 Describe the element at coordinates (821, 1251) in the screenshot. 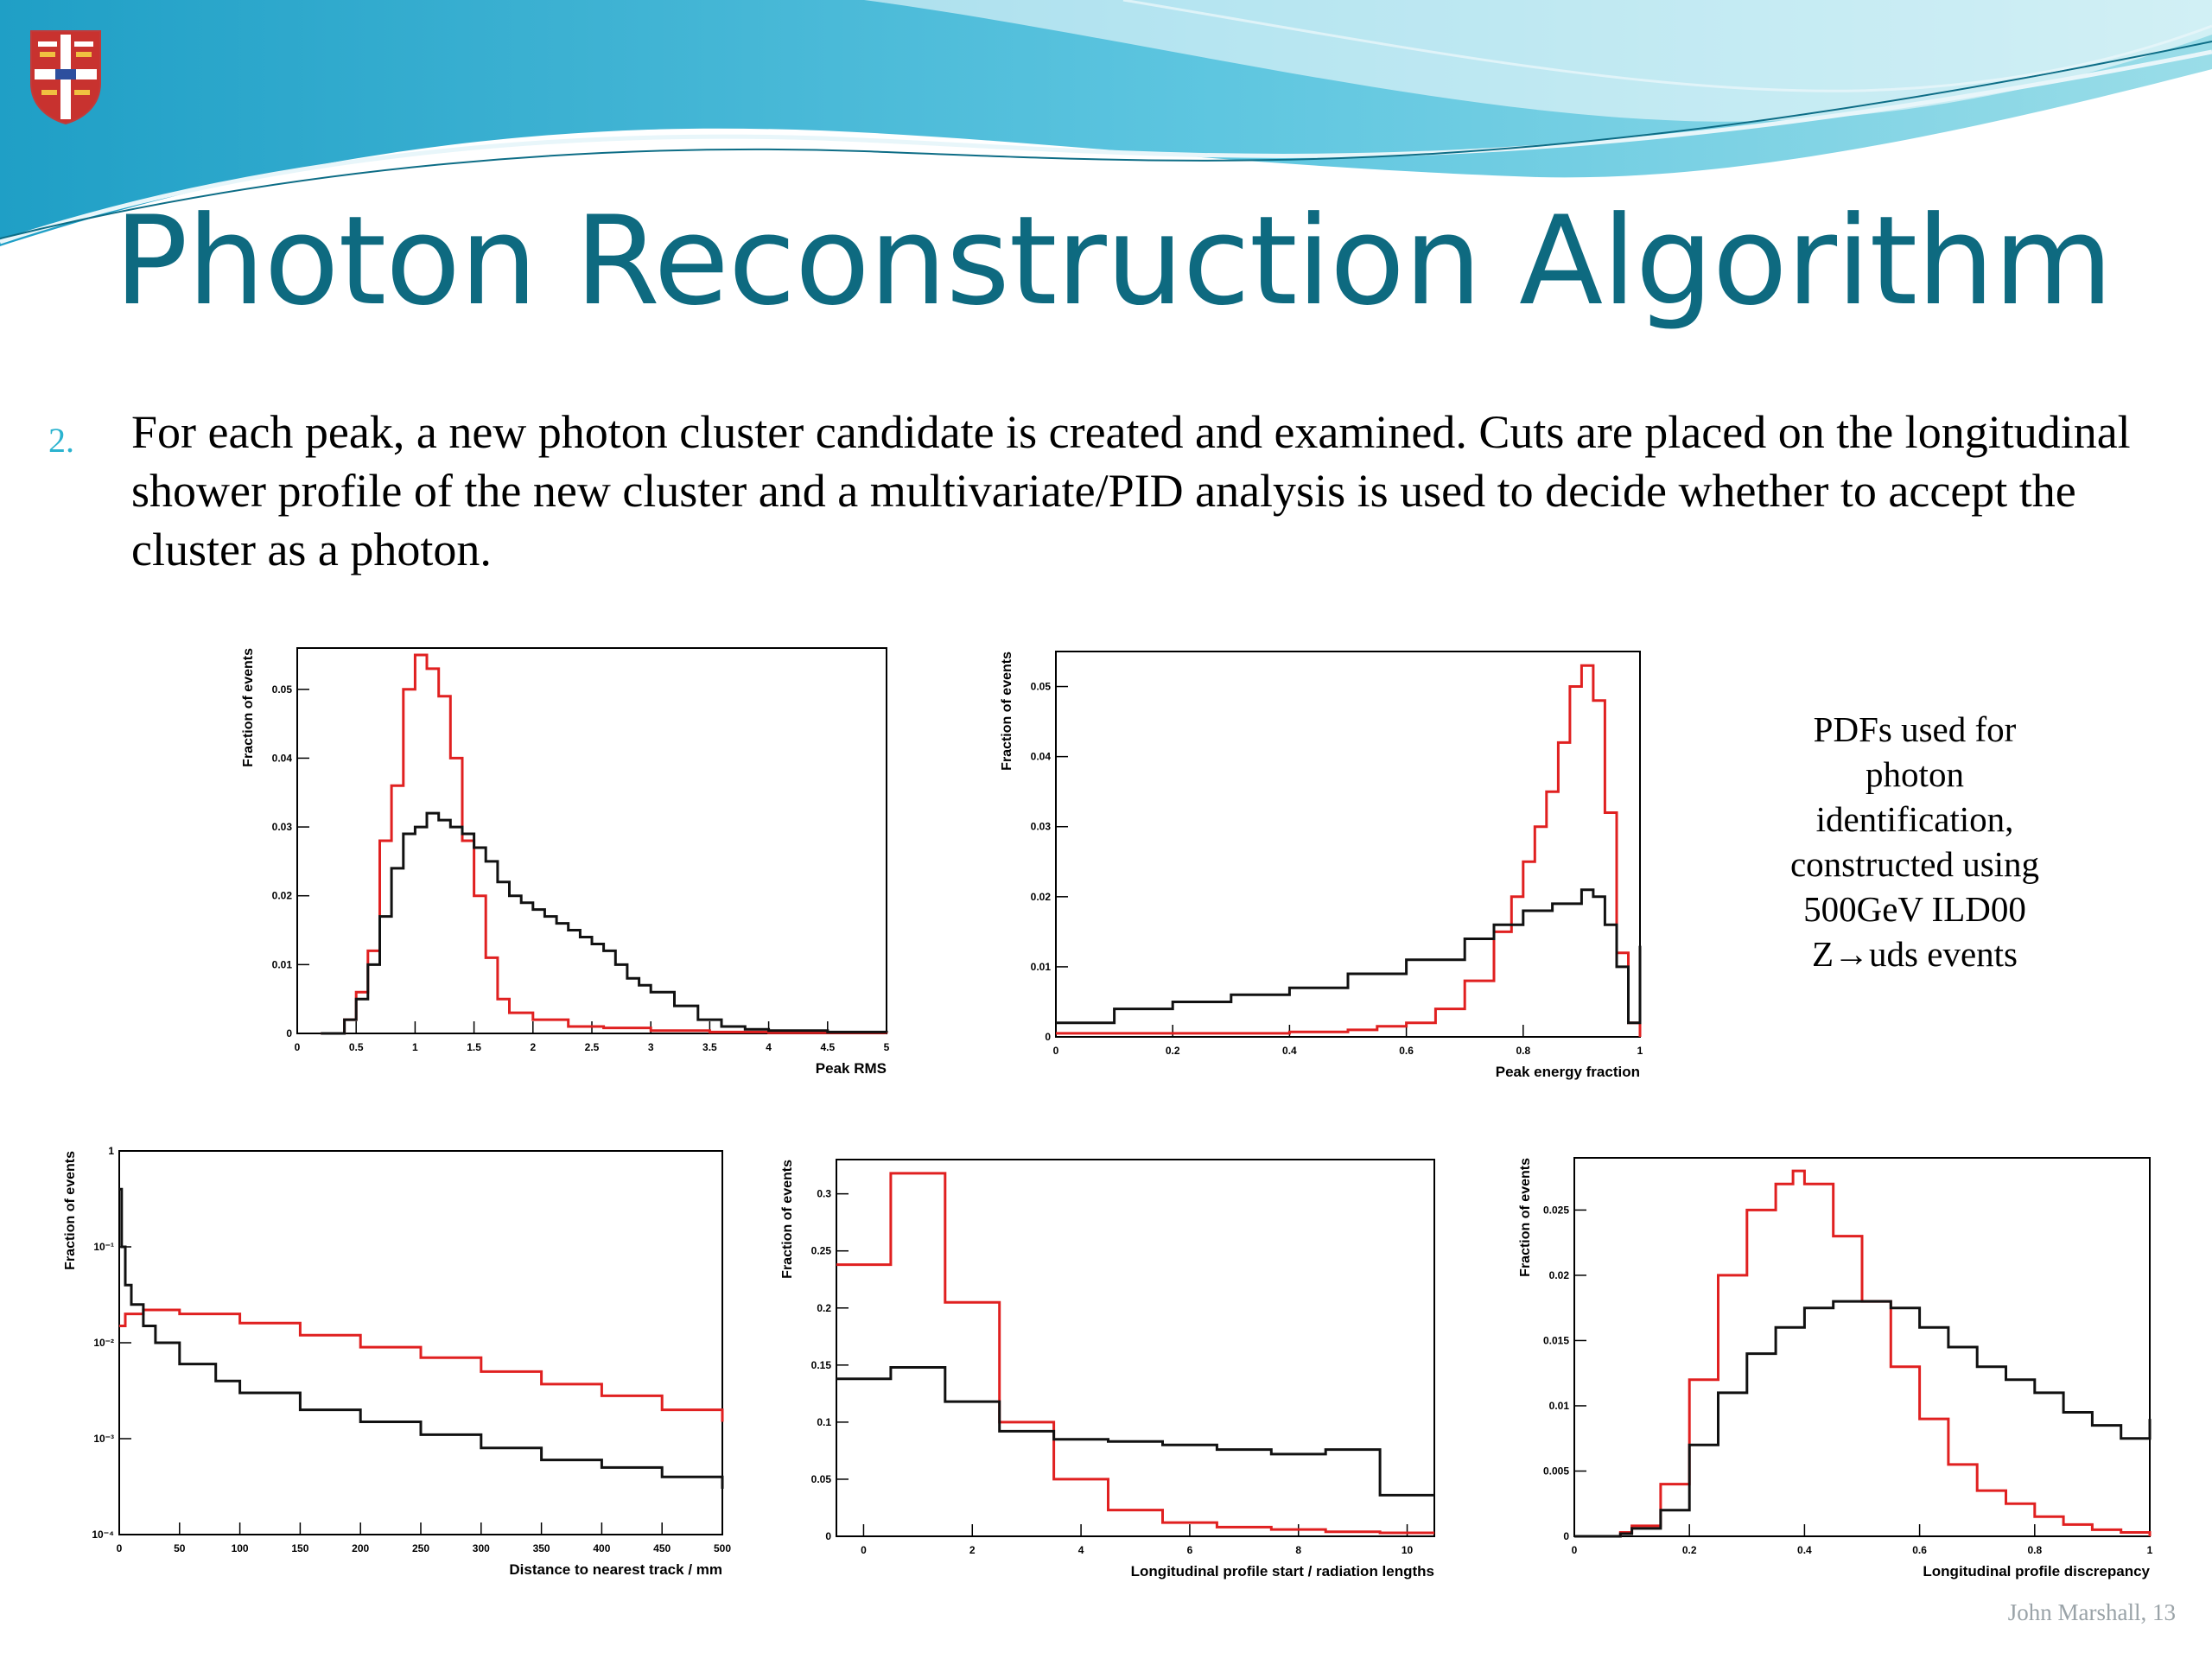

I see `y-tick-label: 0.25` at that location.